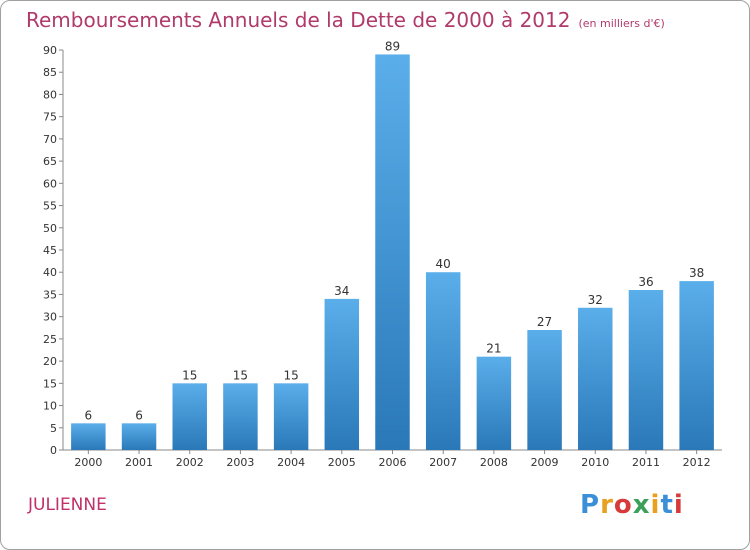  I want to click on bar-2008, so click(494, 403).